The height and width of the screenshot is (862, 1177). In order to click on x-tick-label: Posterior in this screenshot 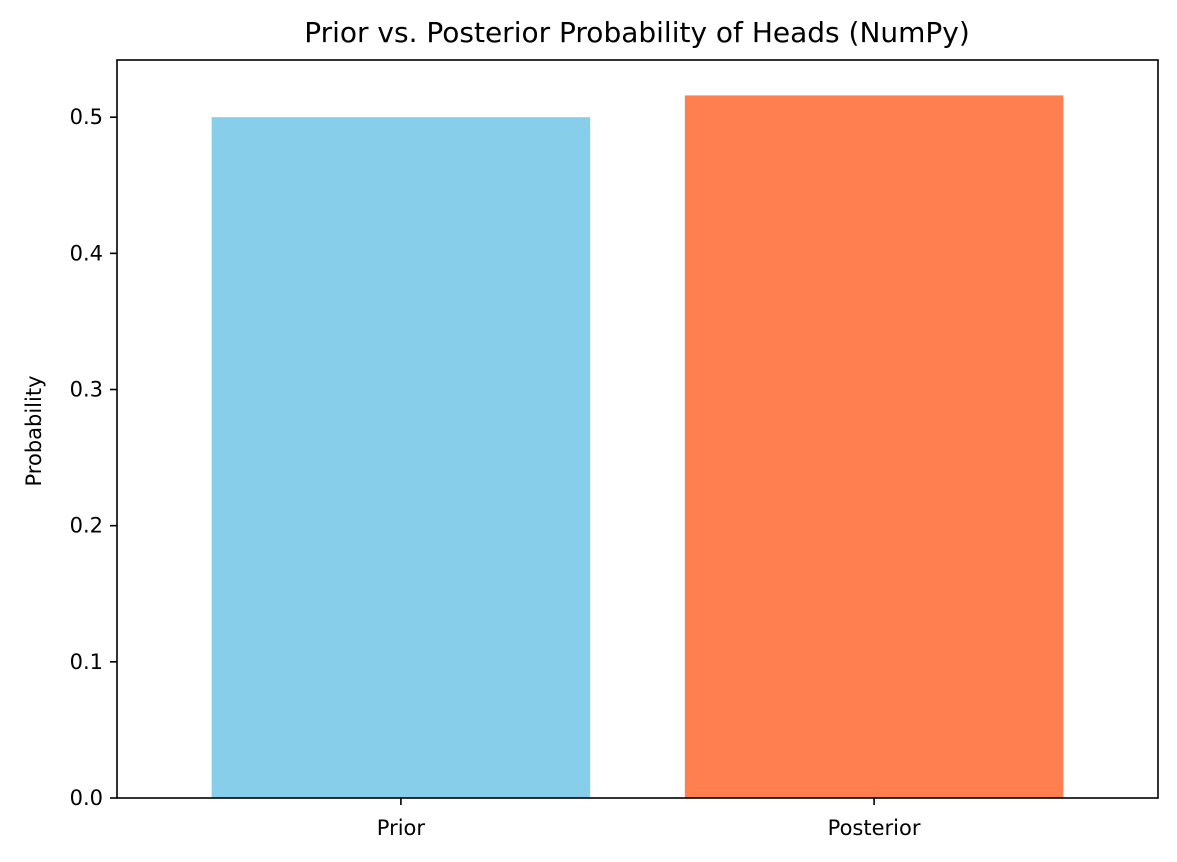, I will do `click(874, 828)`.